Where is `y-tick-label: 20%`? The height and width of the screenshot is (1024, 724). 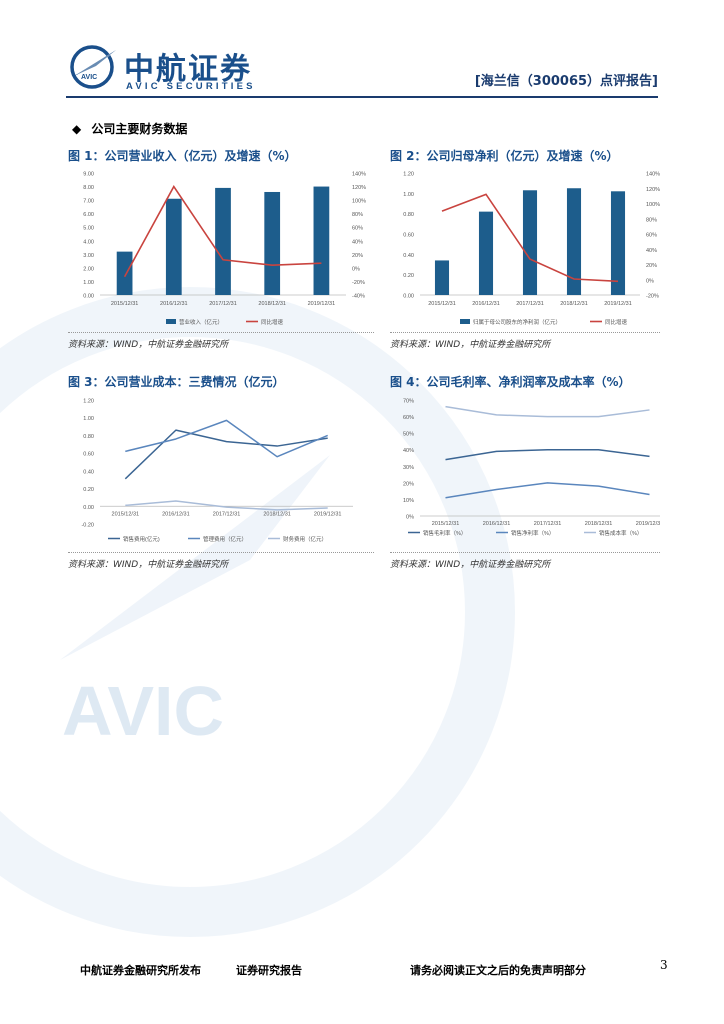
y-tick-label: 20% is located at coordinates (408, 484).